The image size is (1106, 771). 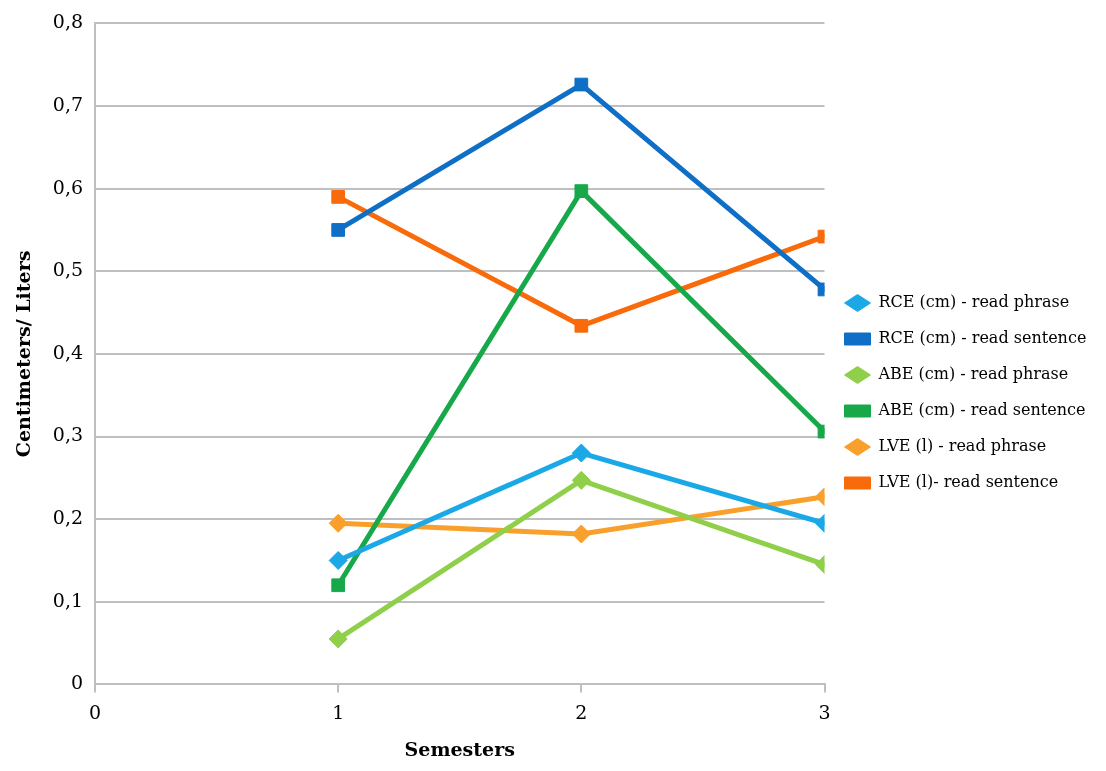 What do you see at coordinates (23, 354) in the screenshot?
I see `y-axis-title: Centimeters/ Liters` at bounding box center [23, 354].